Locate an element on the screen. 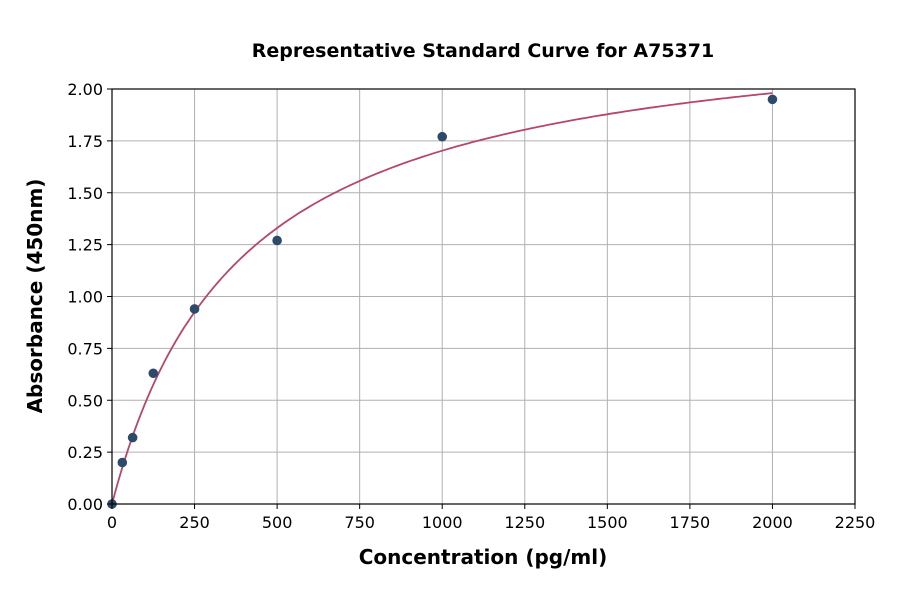 The height and width of the screenshot is (594, 900). x-tick-label: 500 is located at coordinates (277, 522).